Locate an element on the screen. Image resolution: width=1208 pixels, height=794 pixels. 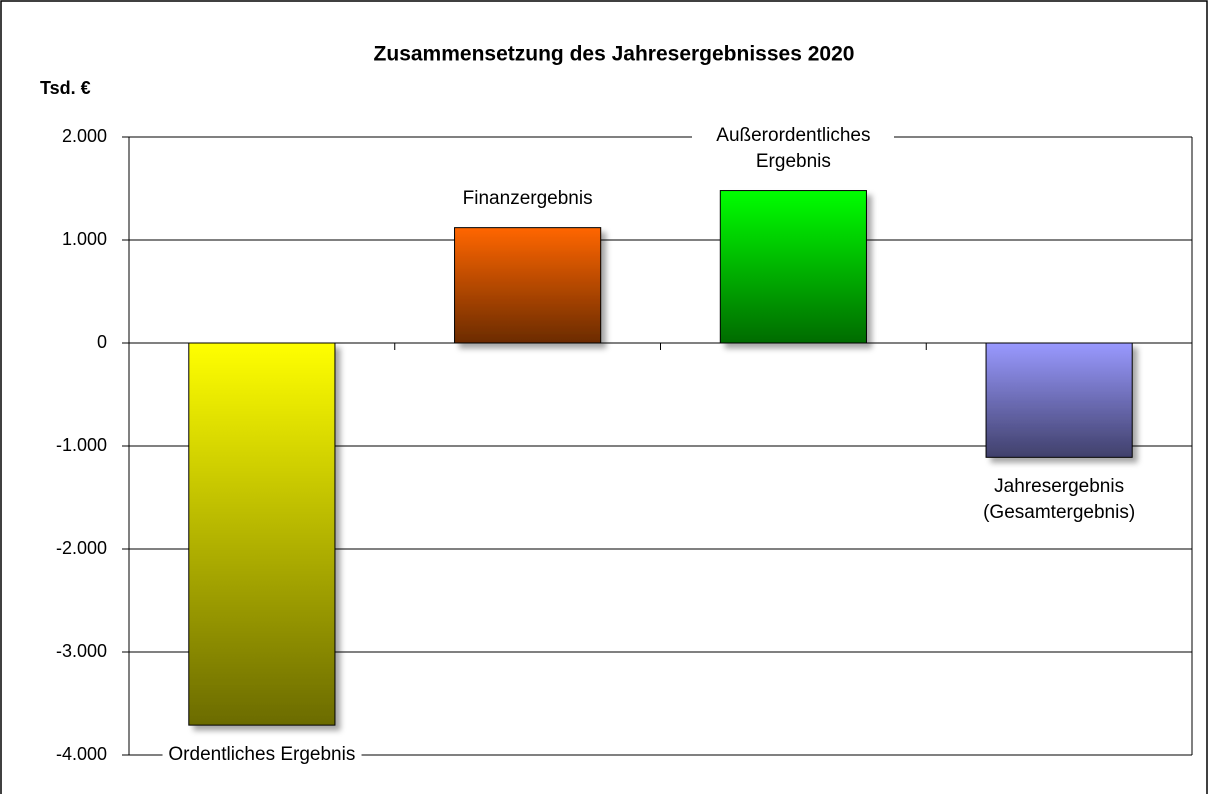
category-label: Außerordentliches Ergebnis is located at coordinates (793, 148).